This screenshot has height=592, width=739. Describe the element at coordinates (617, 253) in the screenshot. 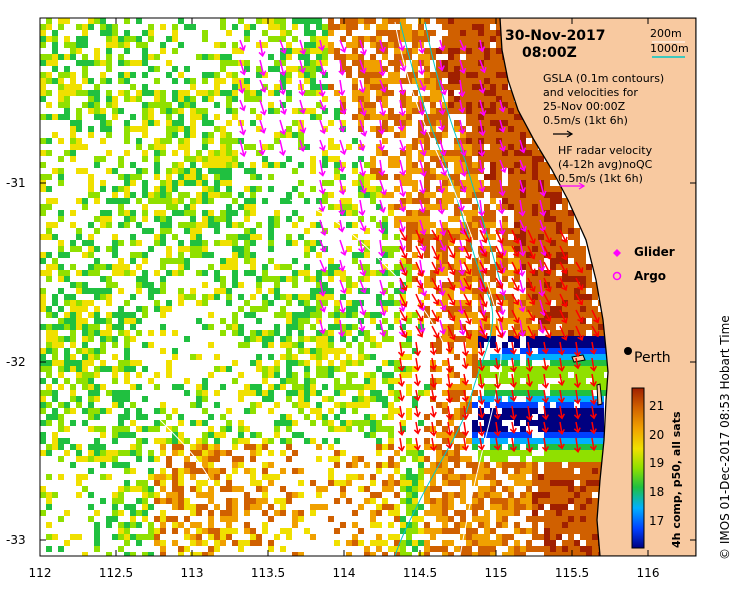

I see `glider-marker` at that location.